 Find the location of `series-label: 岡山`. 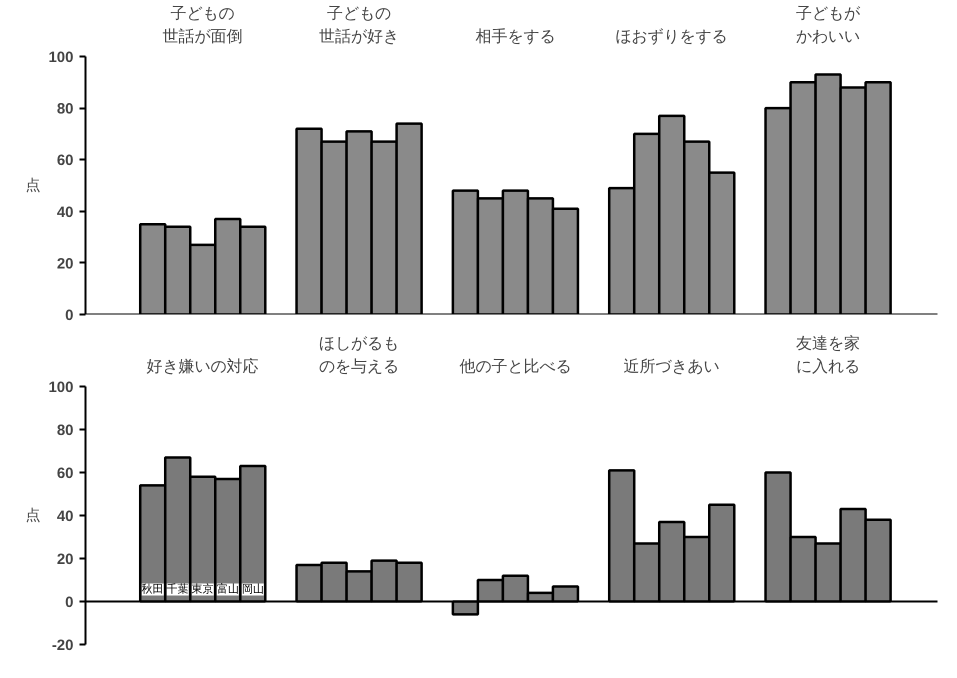

series-label: 岡山 is located at coordinates (253, 589).